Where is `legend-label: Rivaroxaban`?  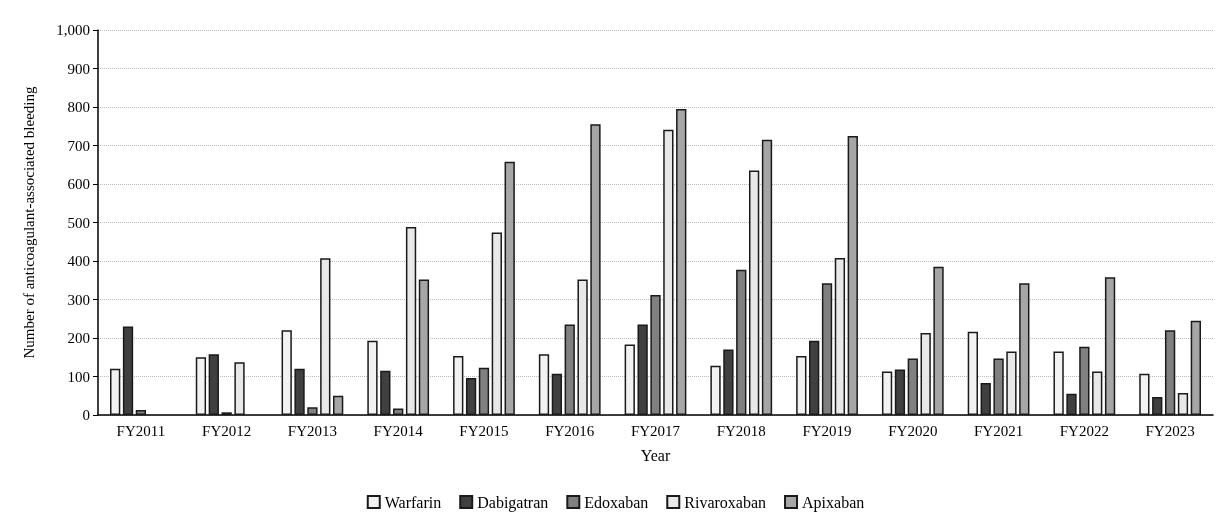
legend-label: Rivaroxaban is located at coordinates (725, 502).